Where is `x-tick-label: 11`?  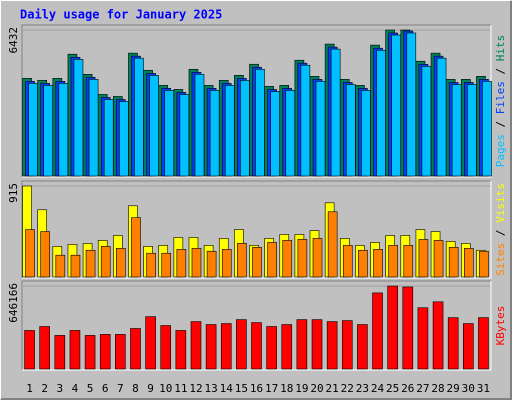 x-tick-label: 11 is located at coordinates (180, 388).